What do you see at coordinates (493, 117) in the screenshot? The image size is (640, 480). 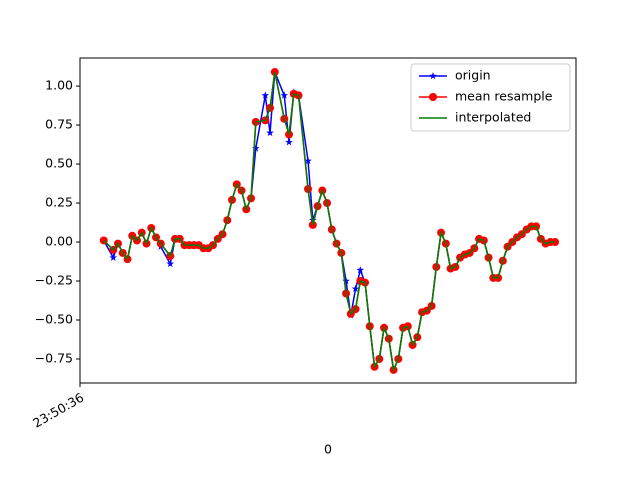 I see `legend-label: interpolated` at bounding box center [493, 117].